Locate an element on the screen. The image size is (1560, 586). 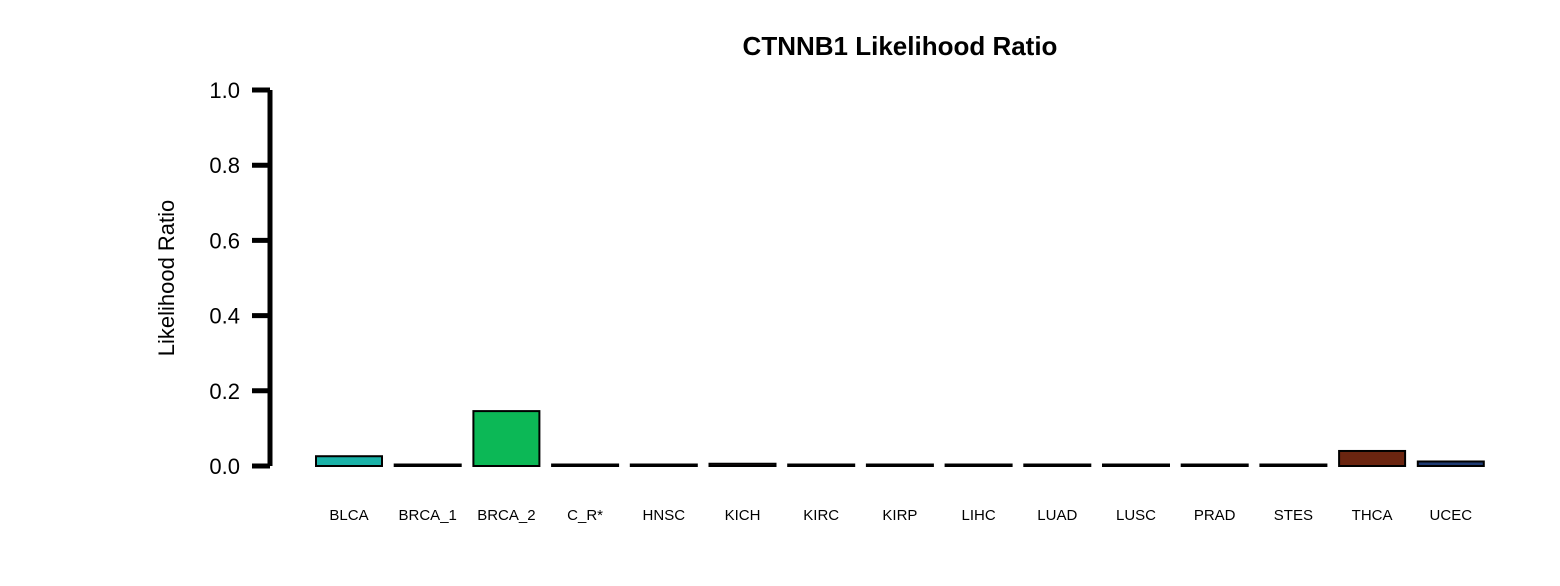
x-tick-label: BRCA_1 is located at coordinates (428, 515).